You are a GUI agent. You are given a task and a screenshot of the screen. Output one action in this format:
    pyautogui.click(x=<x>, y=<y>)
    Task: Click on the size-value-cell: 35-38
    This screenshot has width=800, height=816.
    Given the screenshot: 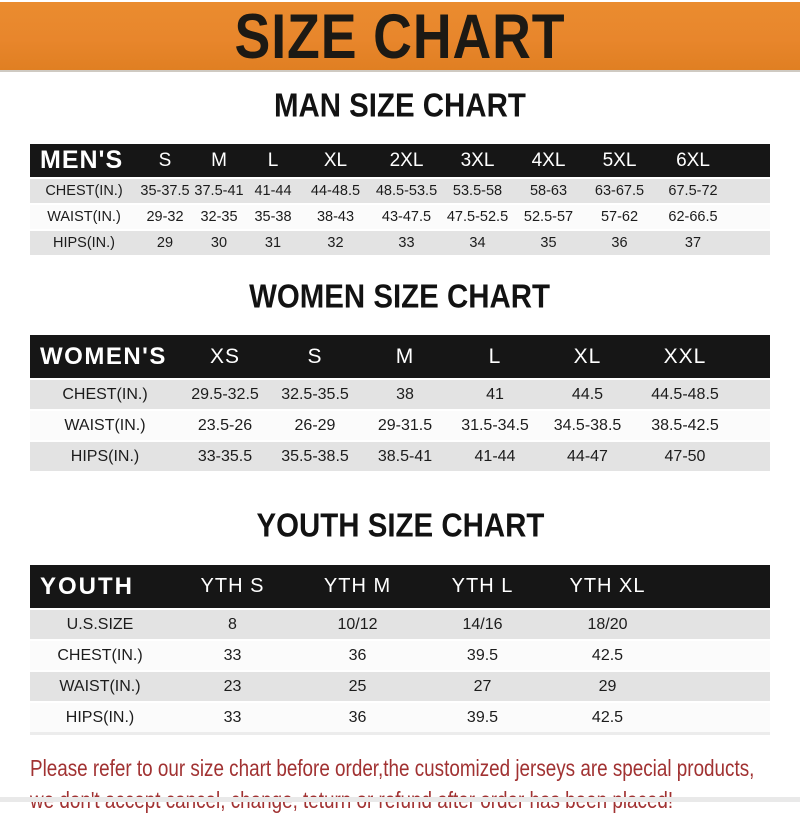 What is the action you would take?
    pyautogui.click(x=273, y=217)
    